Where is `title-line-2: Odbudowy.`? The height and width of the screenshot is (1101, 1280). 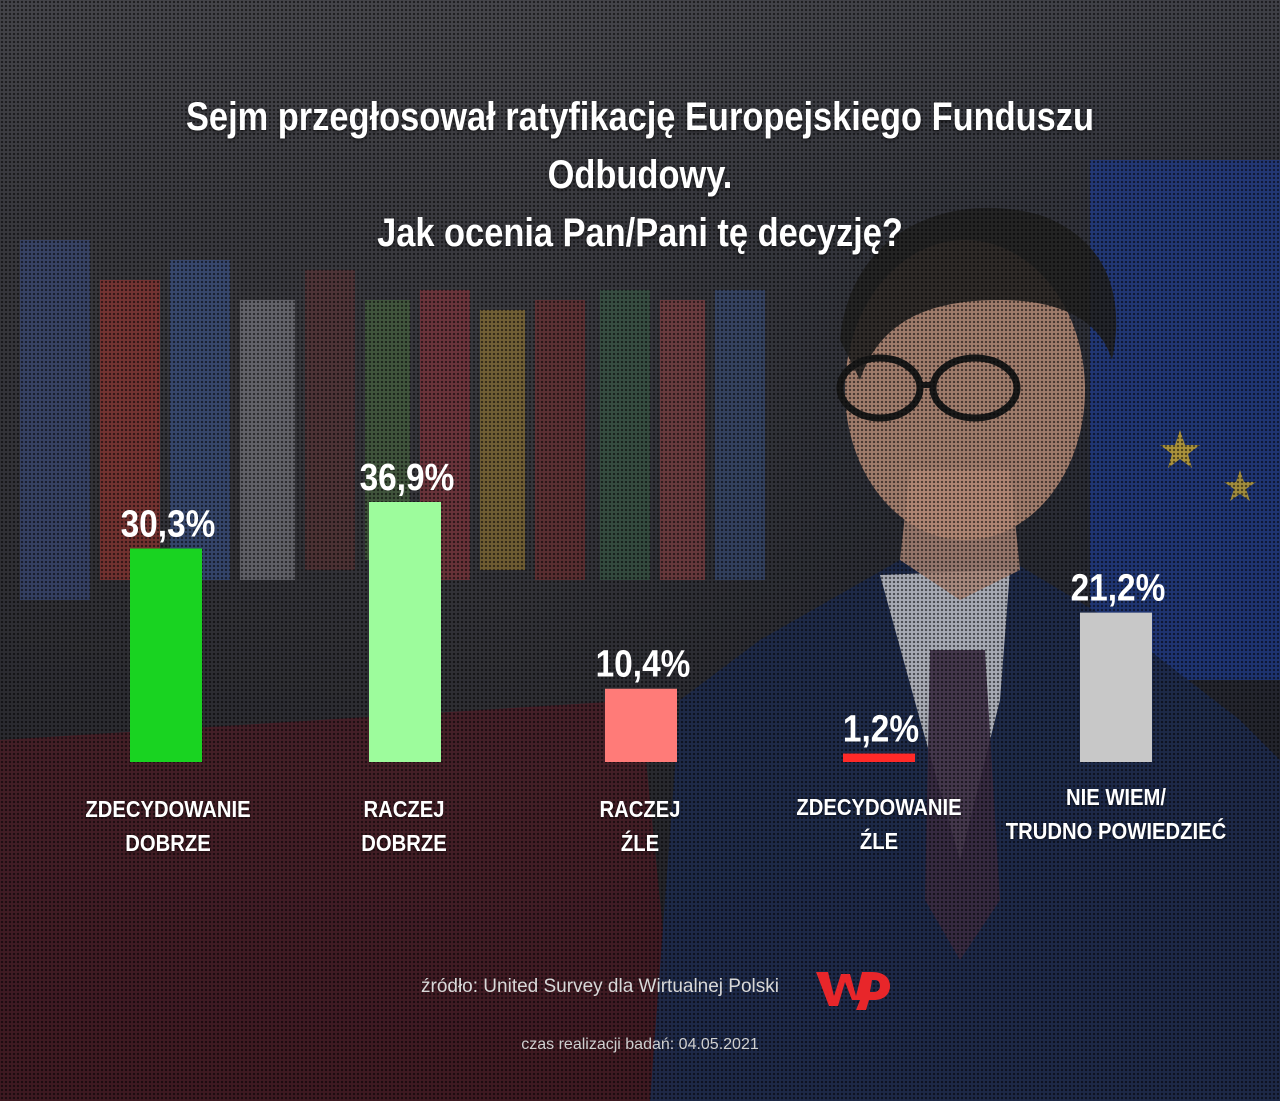 title-line-2: Odbudowy. is located at coordinates (640, 175).